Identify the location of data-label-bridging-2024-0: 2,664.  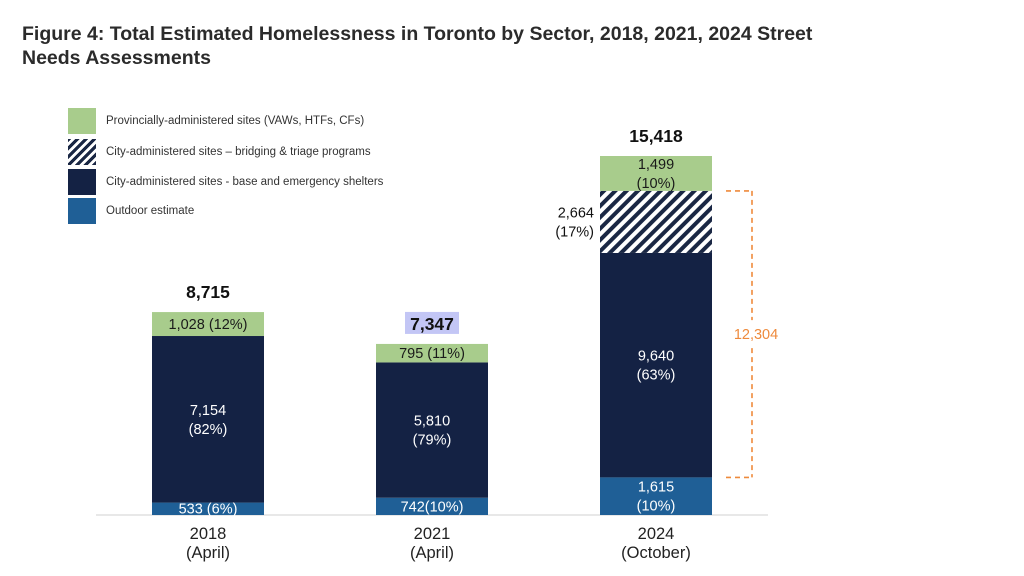
(576, 213).